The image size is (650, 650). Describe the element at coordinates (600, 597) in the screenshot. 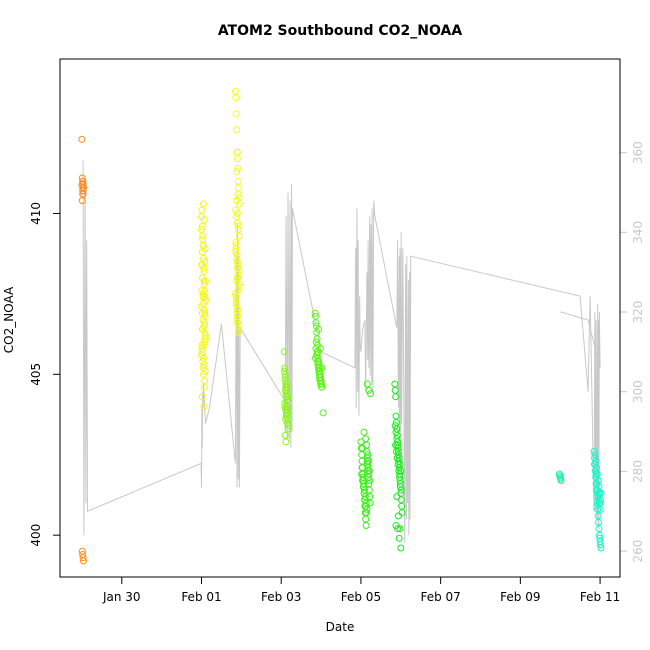

I see `x-tick-label: Feb 11` at that location.